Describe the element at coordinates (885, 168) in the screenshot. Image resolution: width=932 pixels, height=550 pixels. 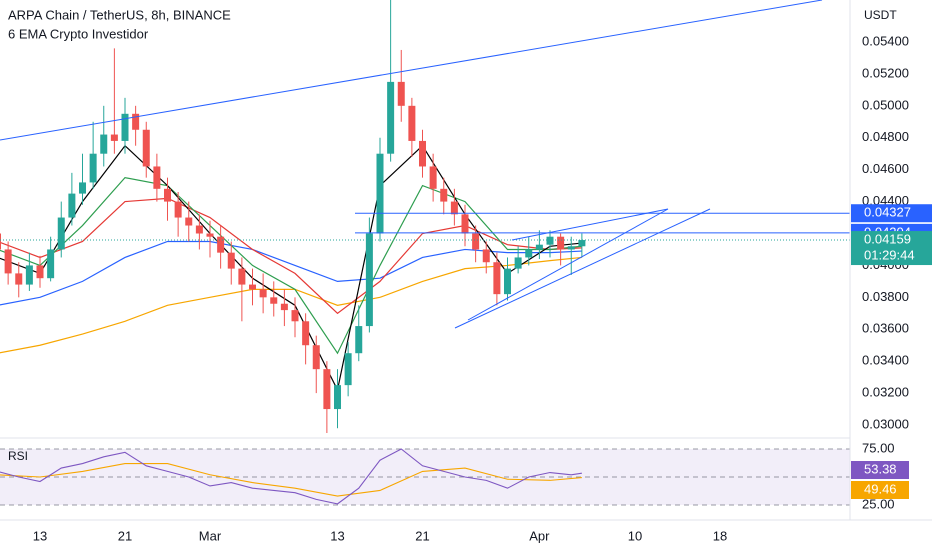
I see `y-tick-label: 0.04600` at that location.